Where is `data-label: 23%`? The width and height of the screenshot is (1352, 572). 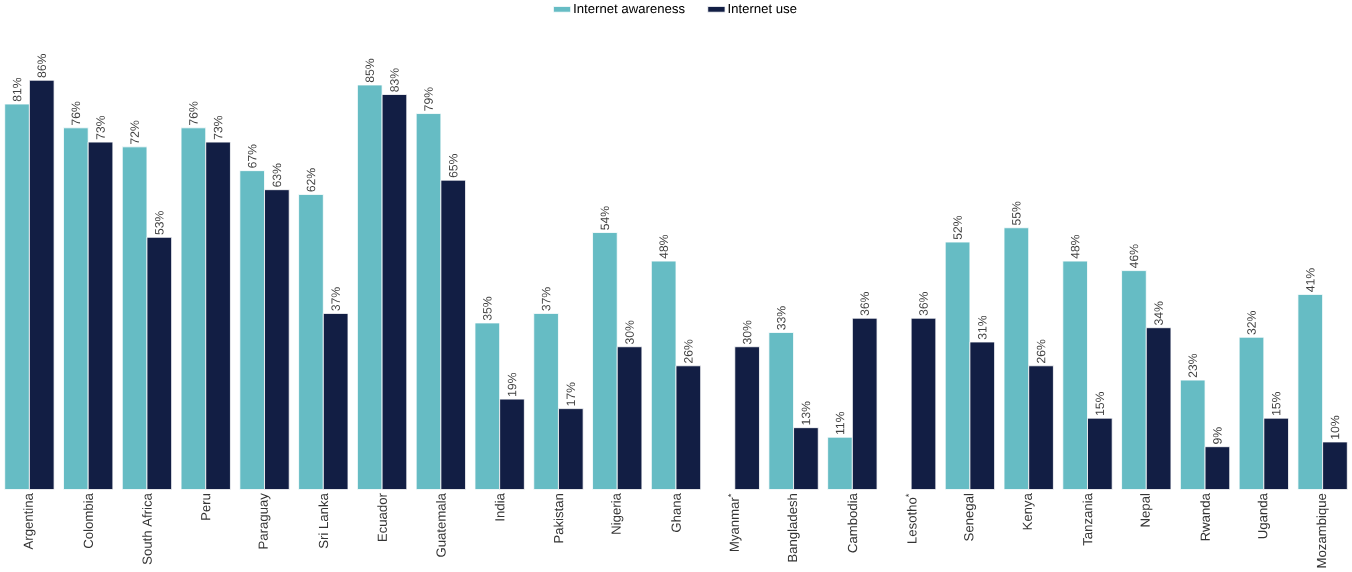
data-label: 23% is located at coordinates (1192, 366).